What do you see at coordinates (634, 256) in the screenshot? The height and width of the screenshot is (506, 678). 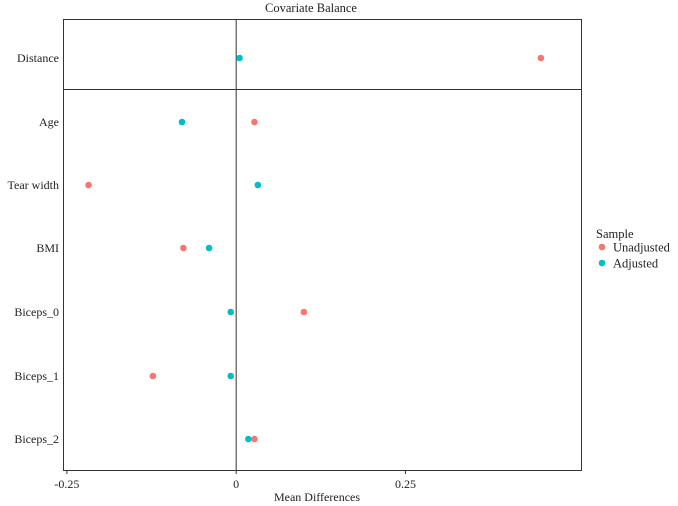 I see `legend-items: Unadjusted Adjusted` at bounding box center [634, 256].